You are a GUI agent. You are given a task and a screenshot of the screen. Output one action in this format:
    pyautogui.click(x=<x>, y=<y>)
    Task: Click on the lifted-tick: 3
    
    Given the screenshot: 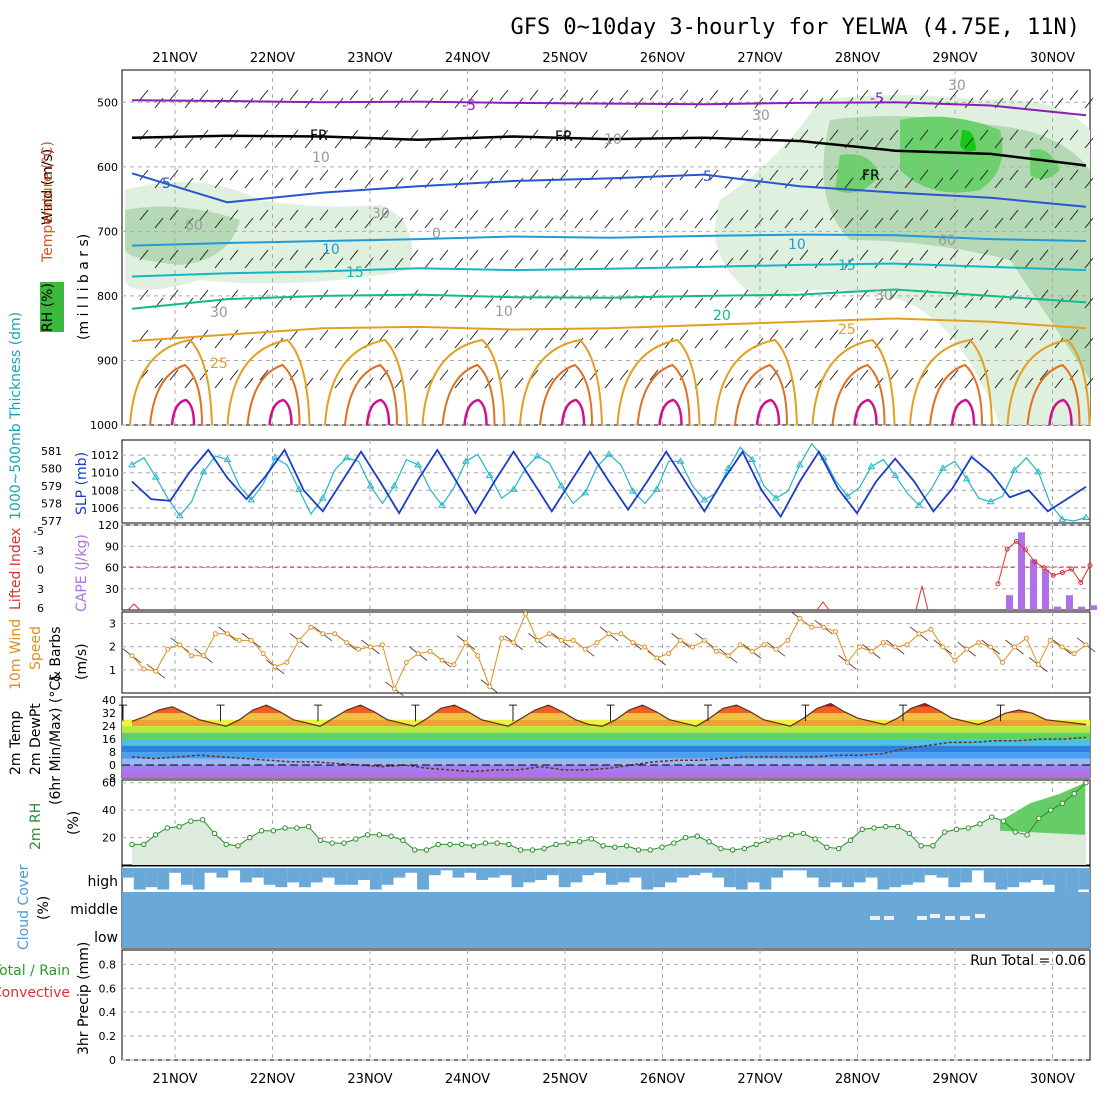 What is the action you would take?
    pyautogui.click(x=40, y=589)
    